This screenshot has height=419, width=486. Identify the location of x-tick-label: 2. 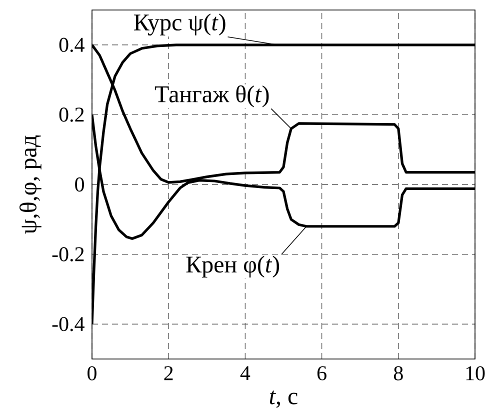
(168, 373).